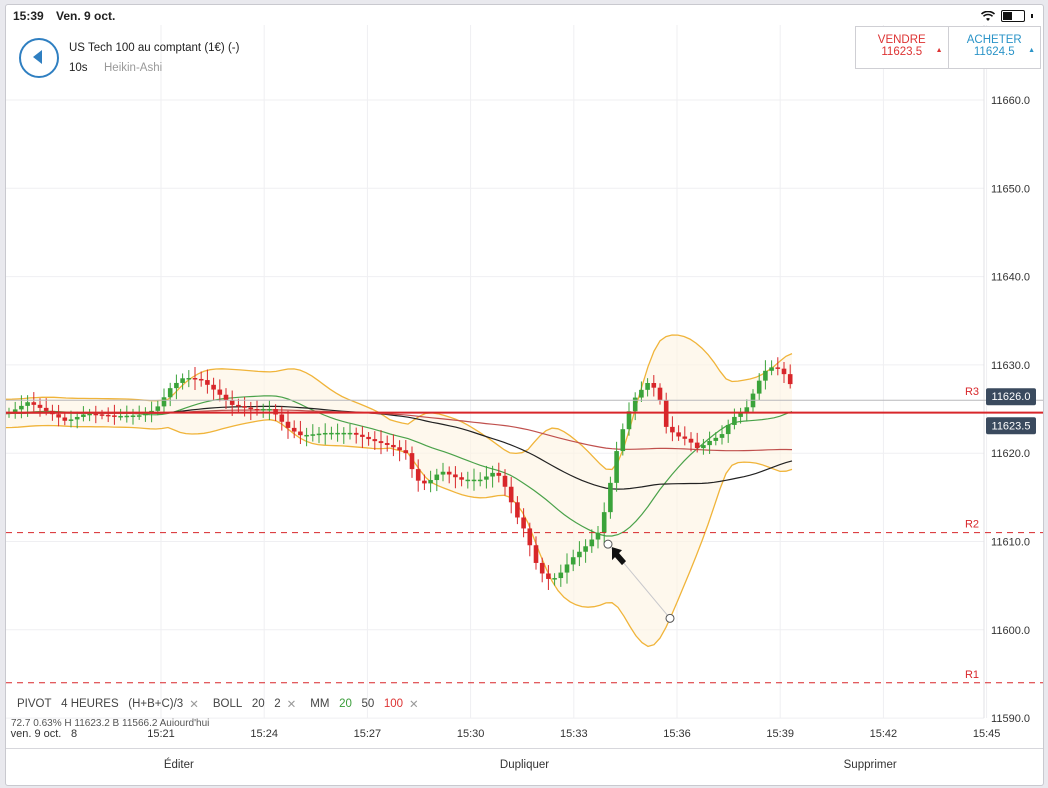 This screenshot has height=788, width=1048. I want to click on price-tag-current-bg, so click(1011, 397).